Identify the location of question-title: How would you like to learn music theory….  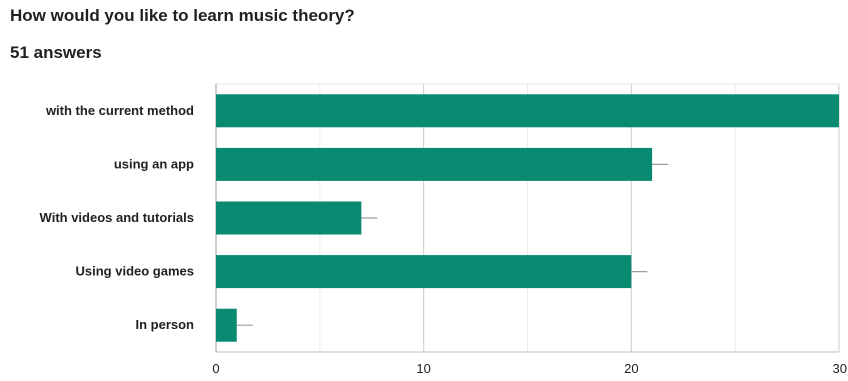
(182, 15).